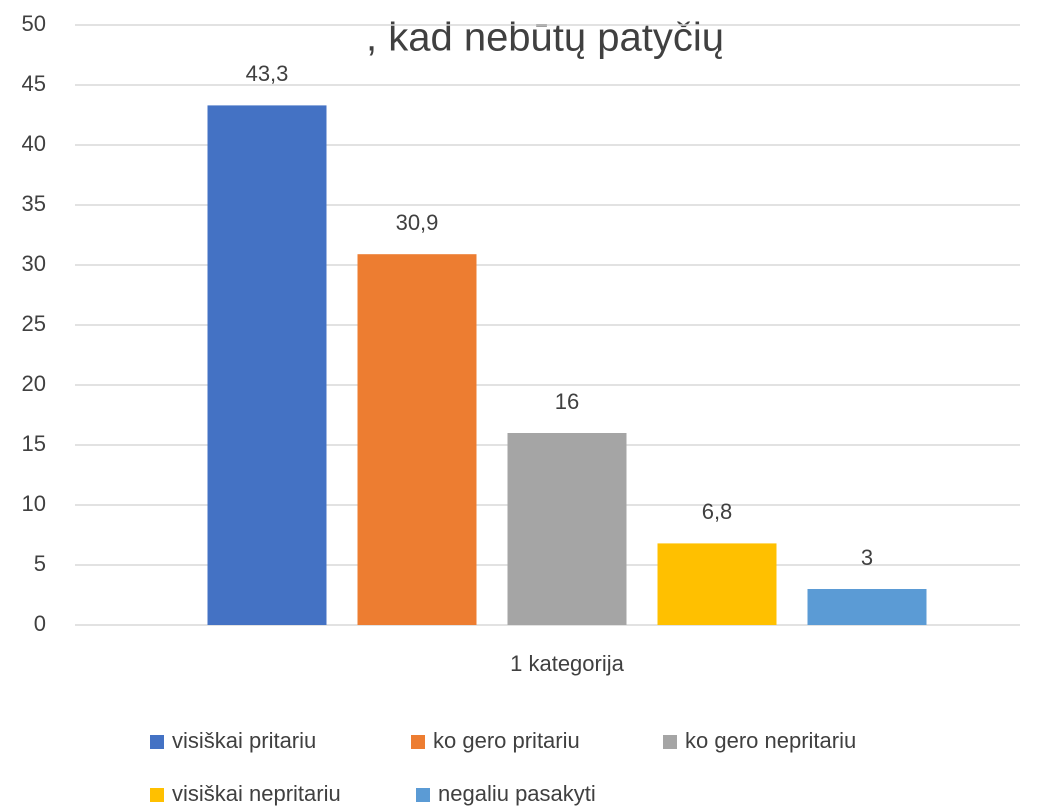  Describe the element at coordinates (256, 793) in the screenshot. I see `legend-label: visiškai nepritariu` at that location.